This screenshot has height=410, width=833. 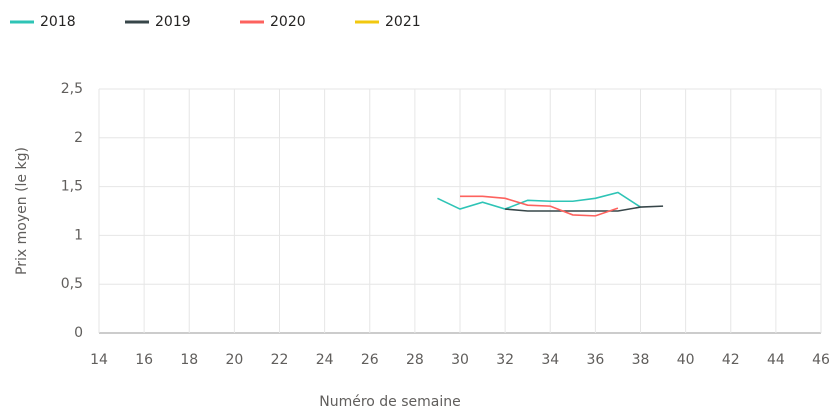 What do you see at coordinates (460, 360) in the screenshot?
I see `x-tick-label: 30` at bounding box center [460, 360].